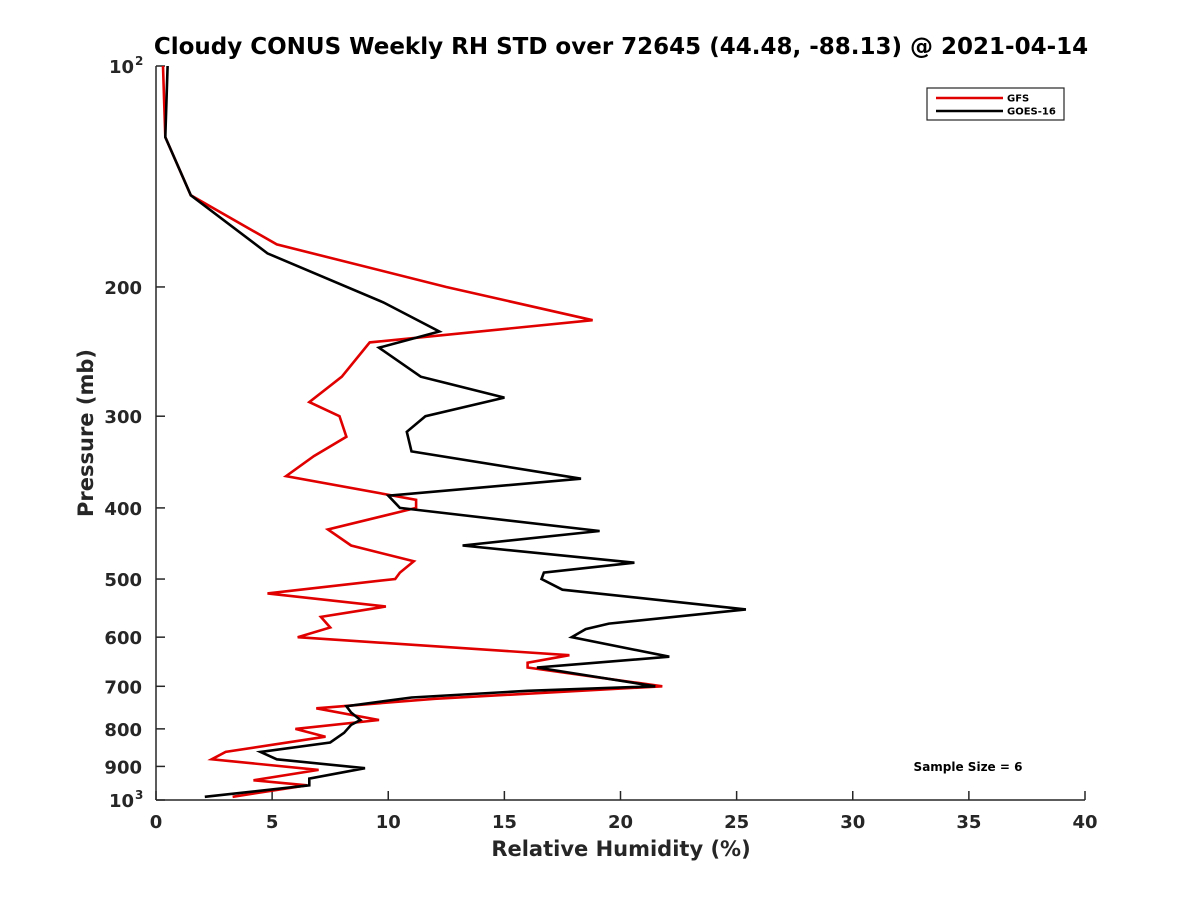 The height and width of the screenshot is (900, 1200). Describe the element at coordinates (1084, 822) in the screenshot. I see `x-tick-label: 40` at that location.